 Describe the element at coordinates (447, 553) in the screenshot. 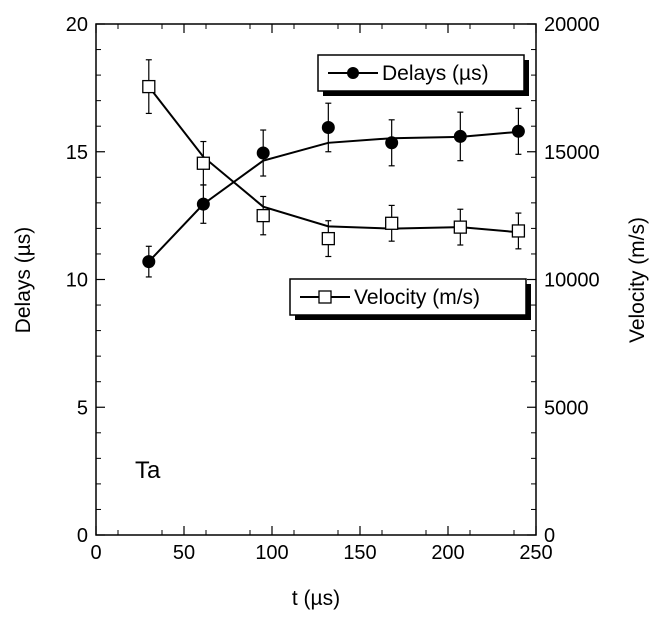

I see `x-tick-label: 200` at that location.